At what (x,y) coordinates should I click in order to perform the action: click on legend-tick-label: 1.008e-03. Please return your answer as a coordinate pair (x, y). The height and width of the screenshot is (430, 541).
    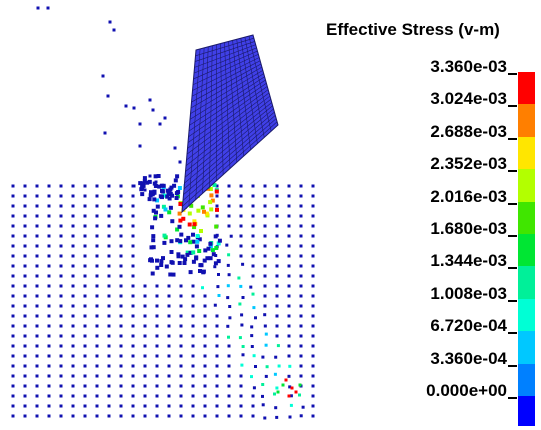
    Looking at the image, I should click on (468, 293).